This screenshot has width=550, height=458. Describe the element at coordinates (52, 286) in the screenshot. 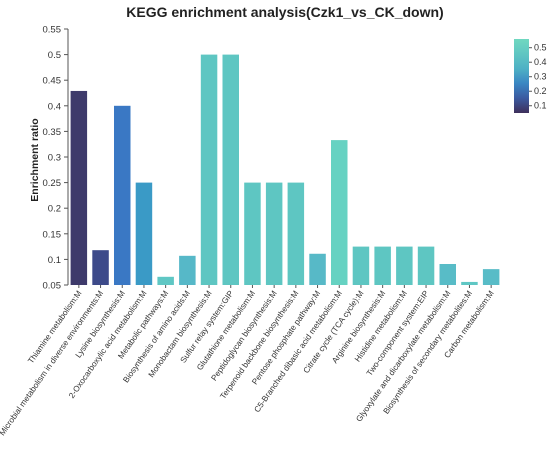

I see `y-tick-label: 0.05` at that location.